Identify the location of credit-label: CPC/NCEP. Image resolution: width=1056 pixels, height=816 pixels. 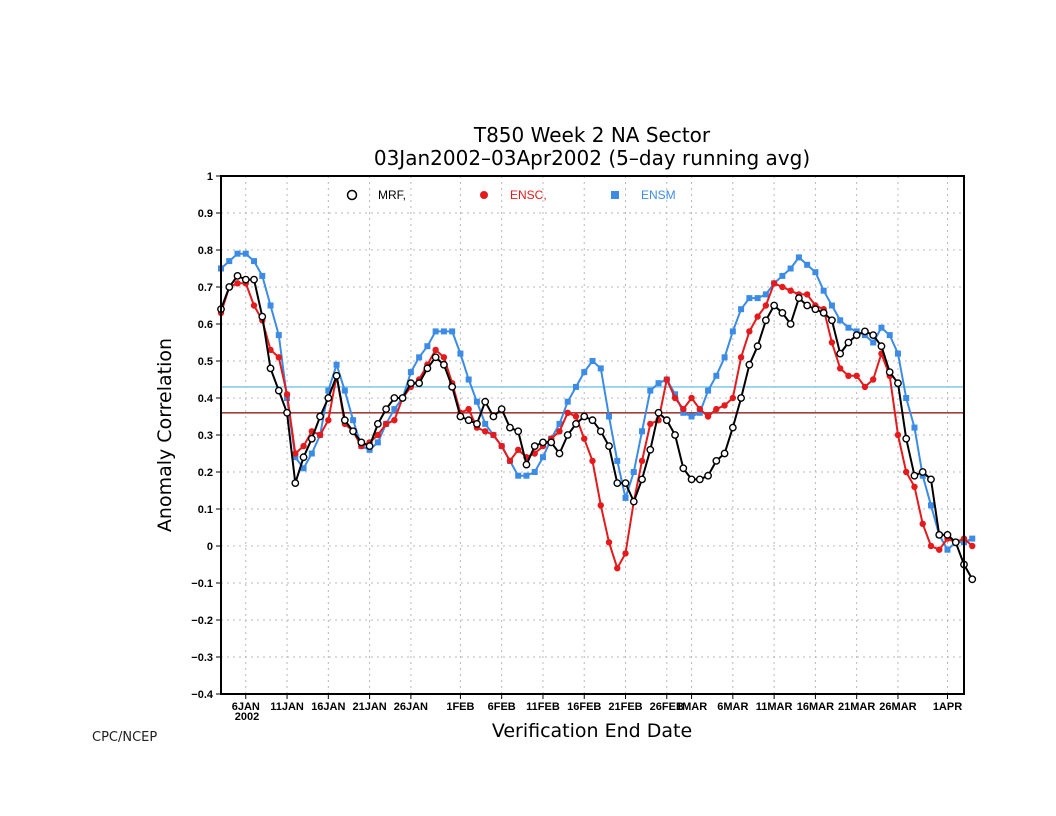
(124, 737).